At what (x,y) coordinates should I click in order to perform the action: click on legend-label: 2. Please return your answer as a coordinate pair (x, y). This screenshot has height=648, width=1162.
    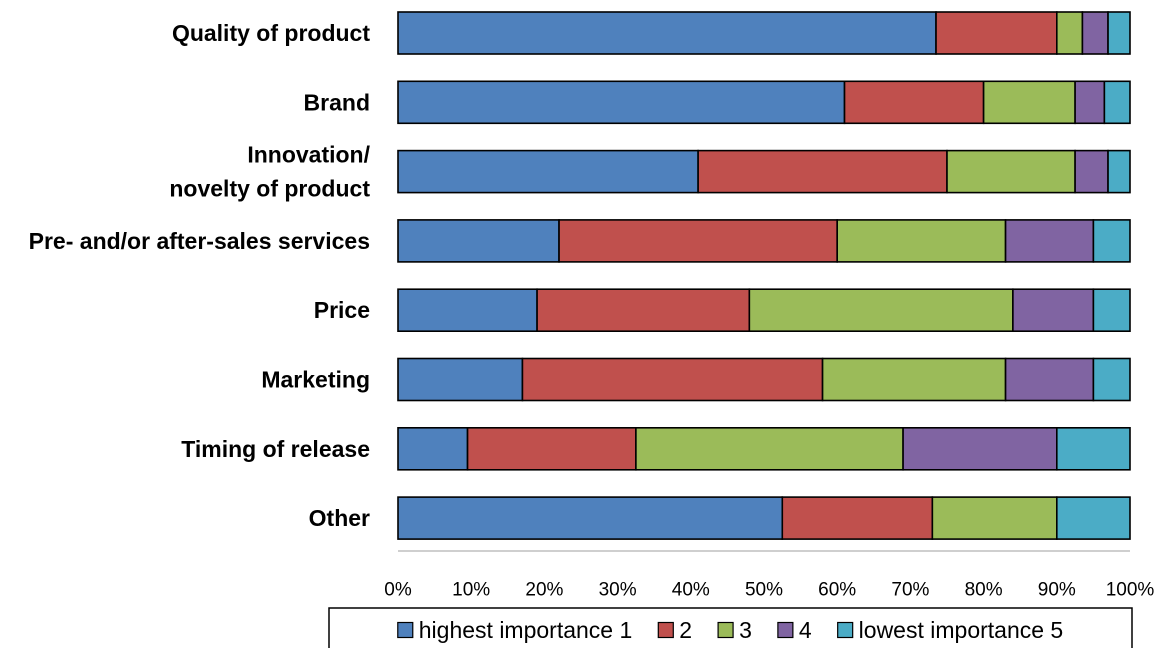
    Looking at the image, I should click on (685, 630).